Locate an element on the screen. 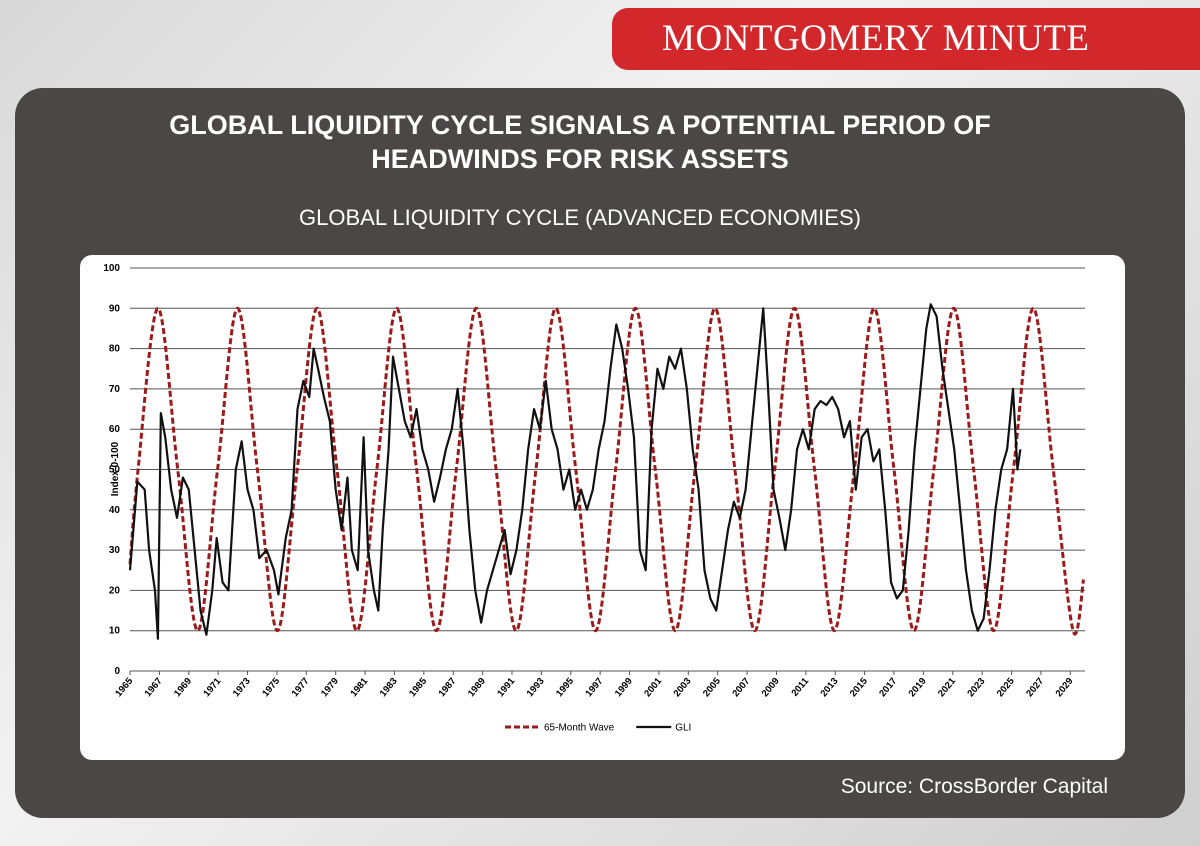 Image resolution: width=1200 pixels, height=846 pixels. source: Source: CrossBorder Capital is located at coordinates (974, 786).